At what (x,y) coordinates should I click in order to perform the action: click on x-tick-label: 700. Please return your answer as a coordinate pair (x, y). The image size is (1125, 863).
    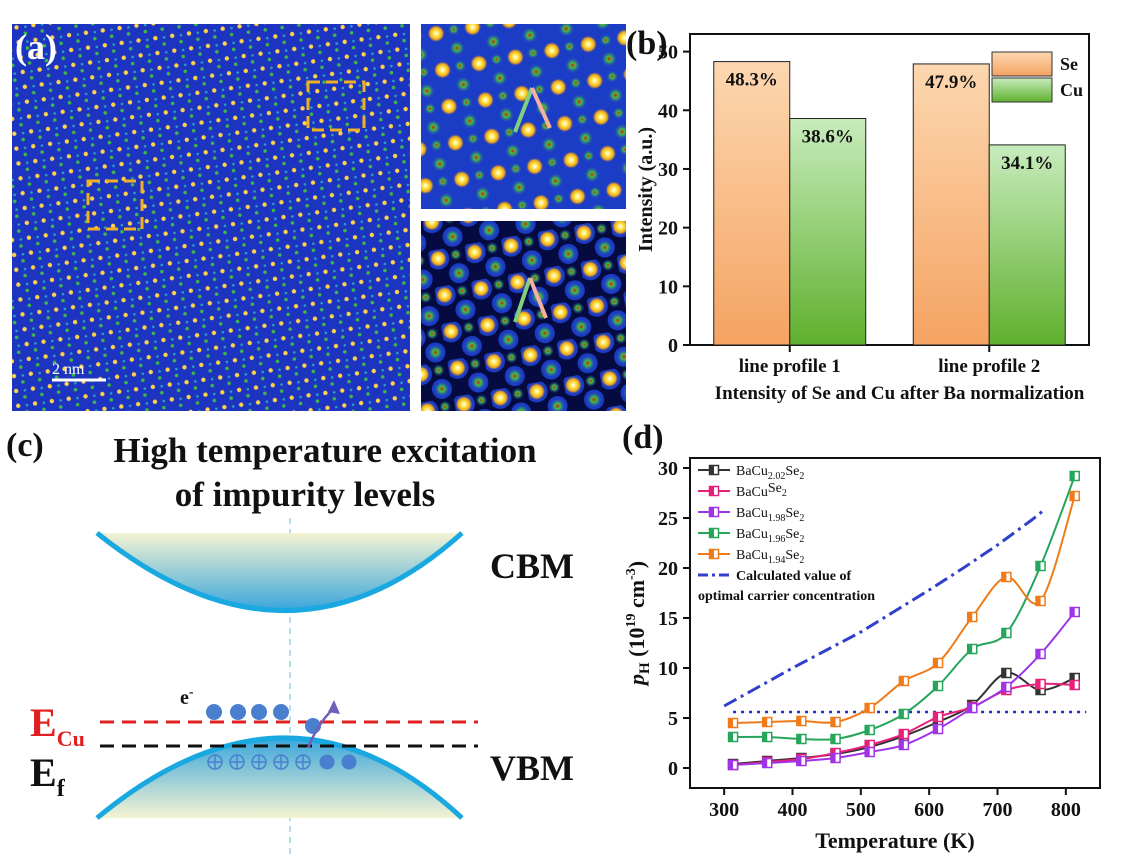
    Looking at the image, I should click on (998, 810).